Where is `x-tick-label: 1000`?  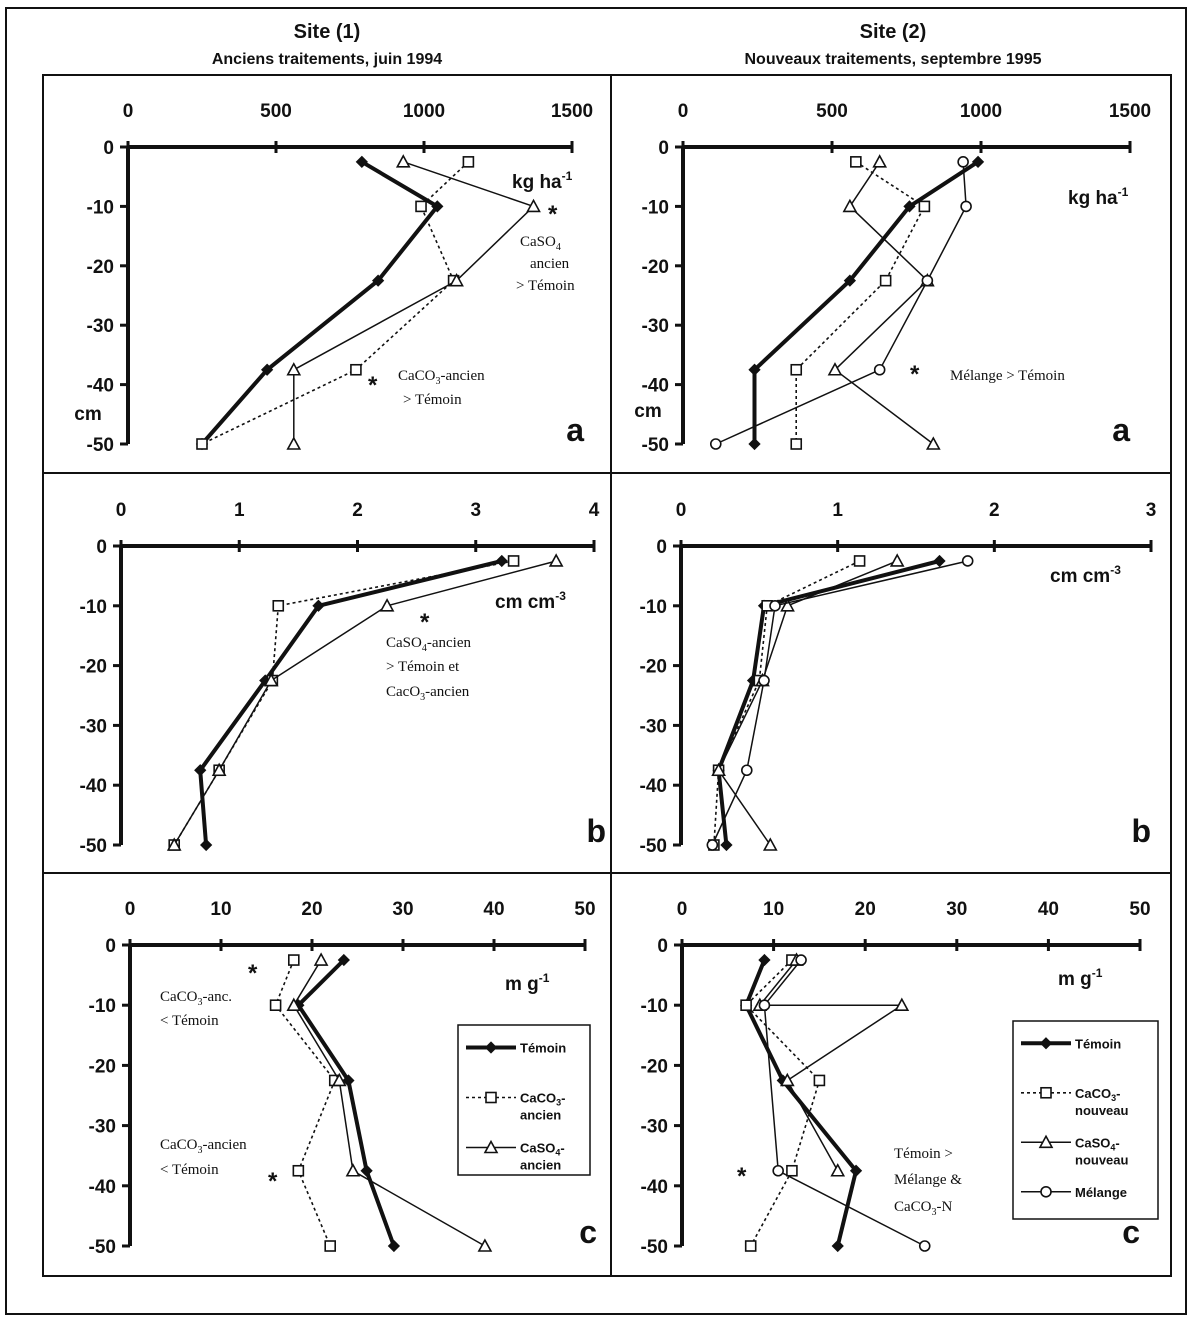 x-tick-label: 1000 is located at coordinates (424, 111).